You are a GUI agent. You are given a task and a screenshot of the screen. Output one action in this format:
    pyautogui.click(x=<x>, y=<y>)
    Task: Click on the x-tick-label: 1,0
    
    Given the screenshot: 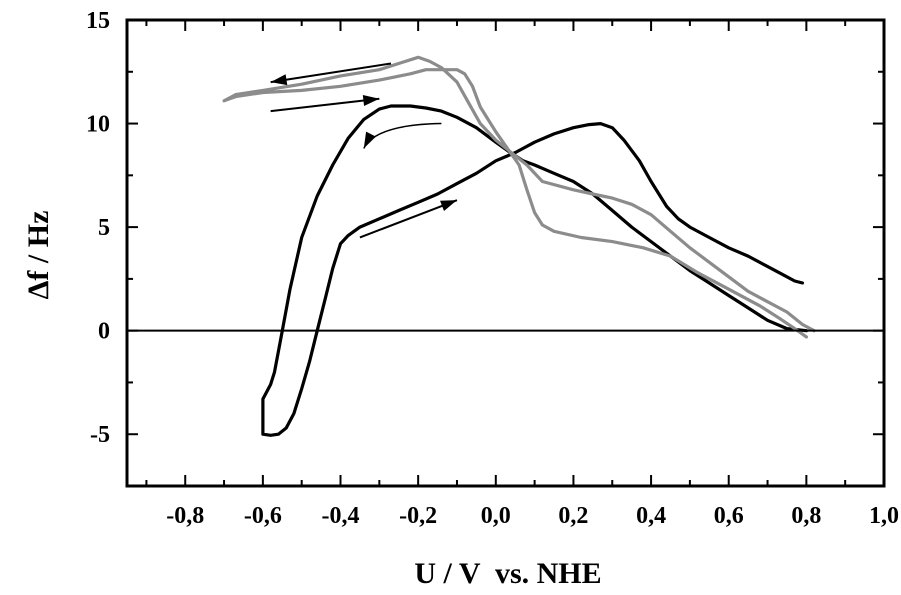 What is the action you would take?
    pyautogui.click(x=884, y=516)
    